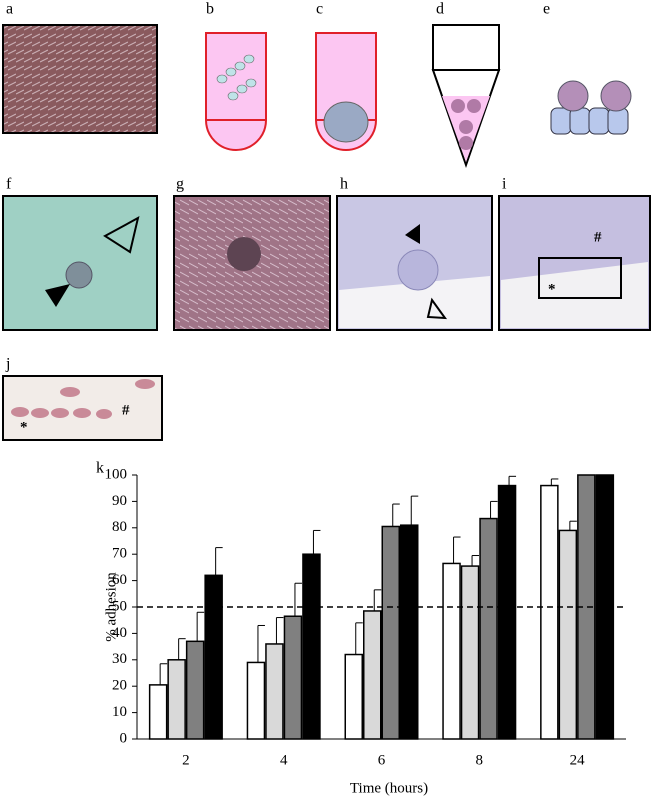 The image size is (651, 800). What do you see at coordinates (119, 606) in the screenshot?
I see `y-tick-label: 50` at bounding box center [119, 606].